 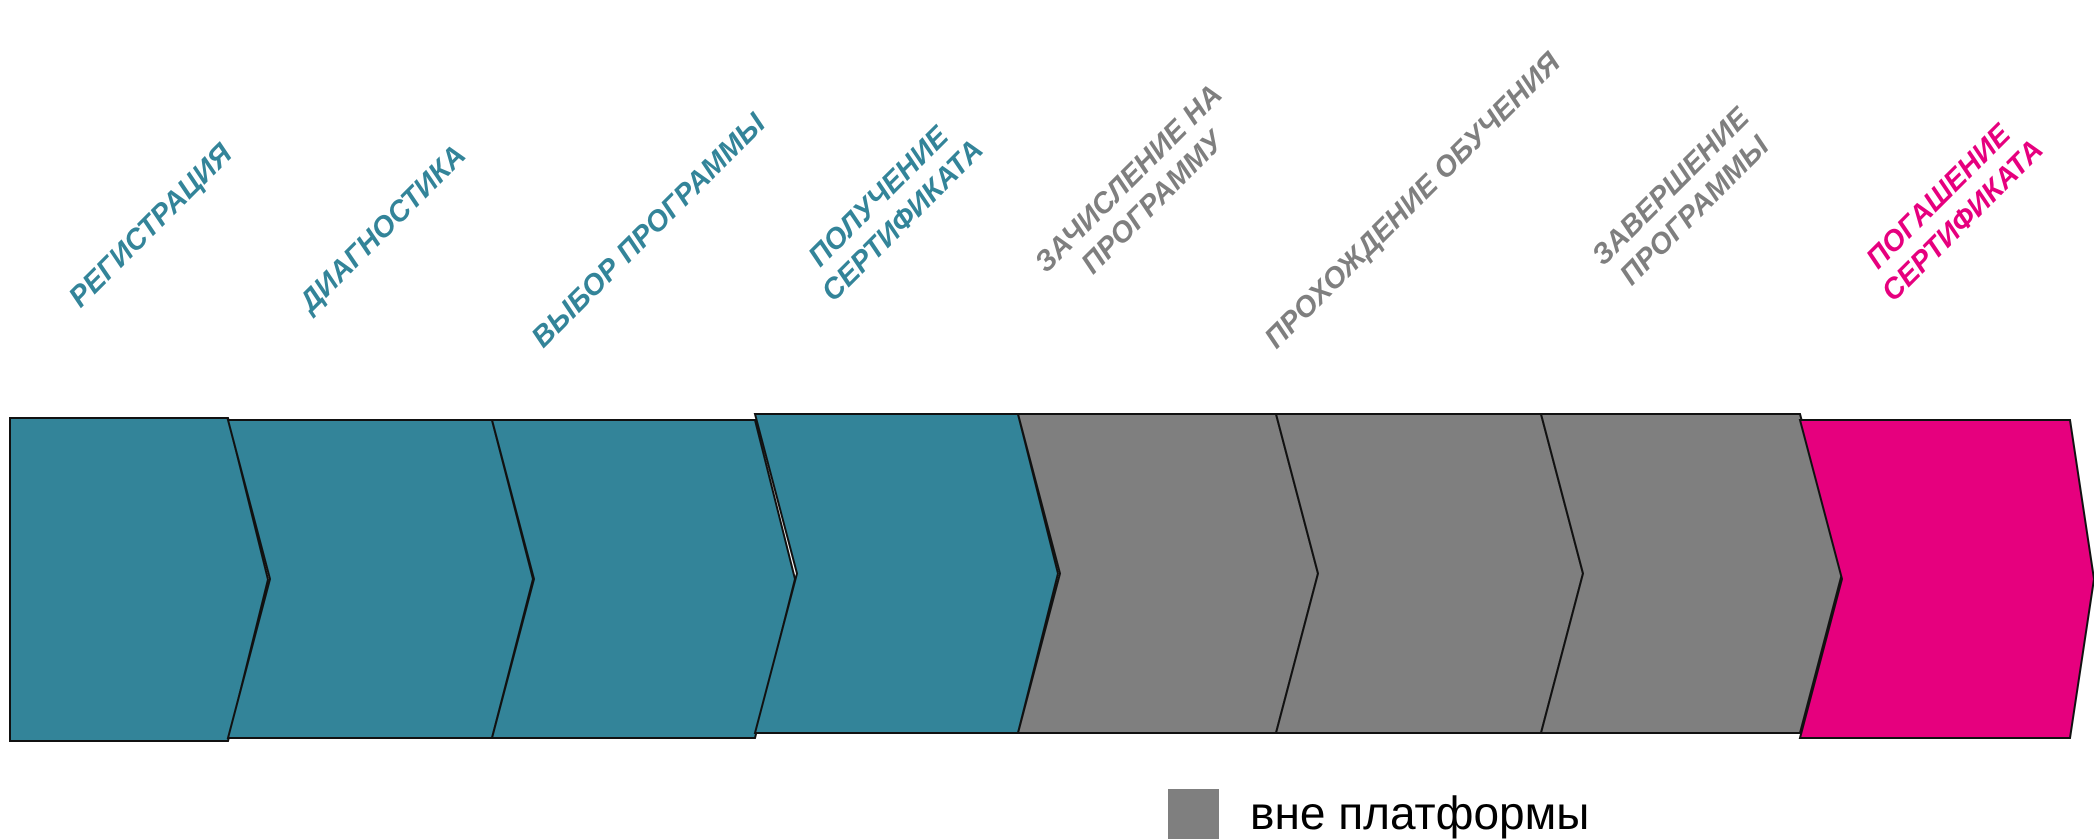 I want to click on step-label-line: ДИАГНОСТИКА, so click(x=381, y=229).